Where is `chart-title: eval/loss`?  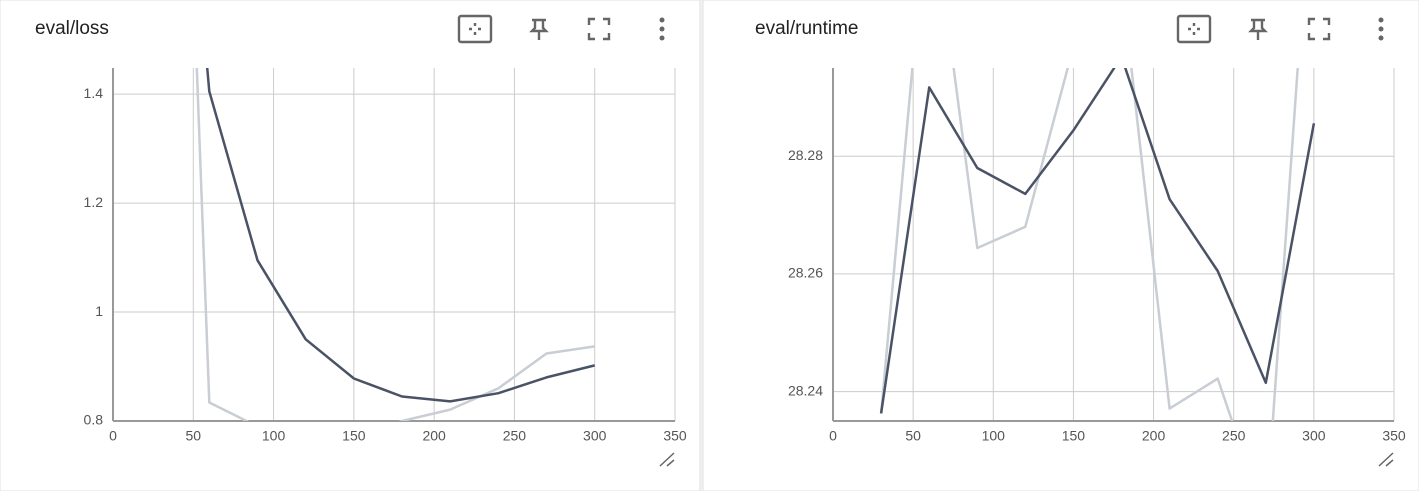 chart-title: eval/loss is located at coordinates (72, 28).